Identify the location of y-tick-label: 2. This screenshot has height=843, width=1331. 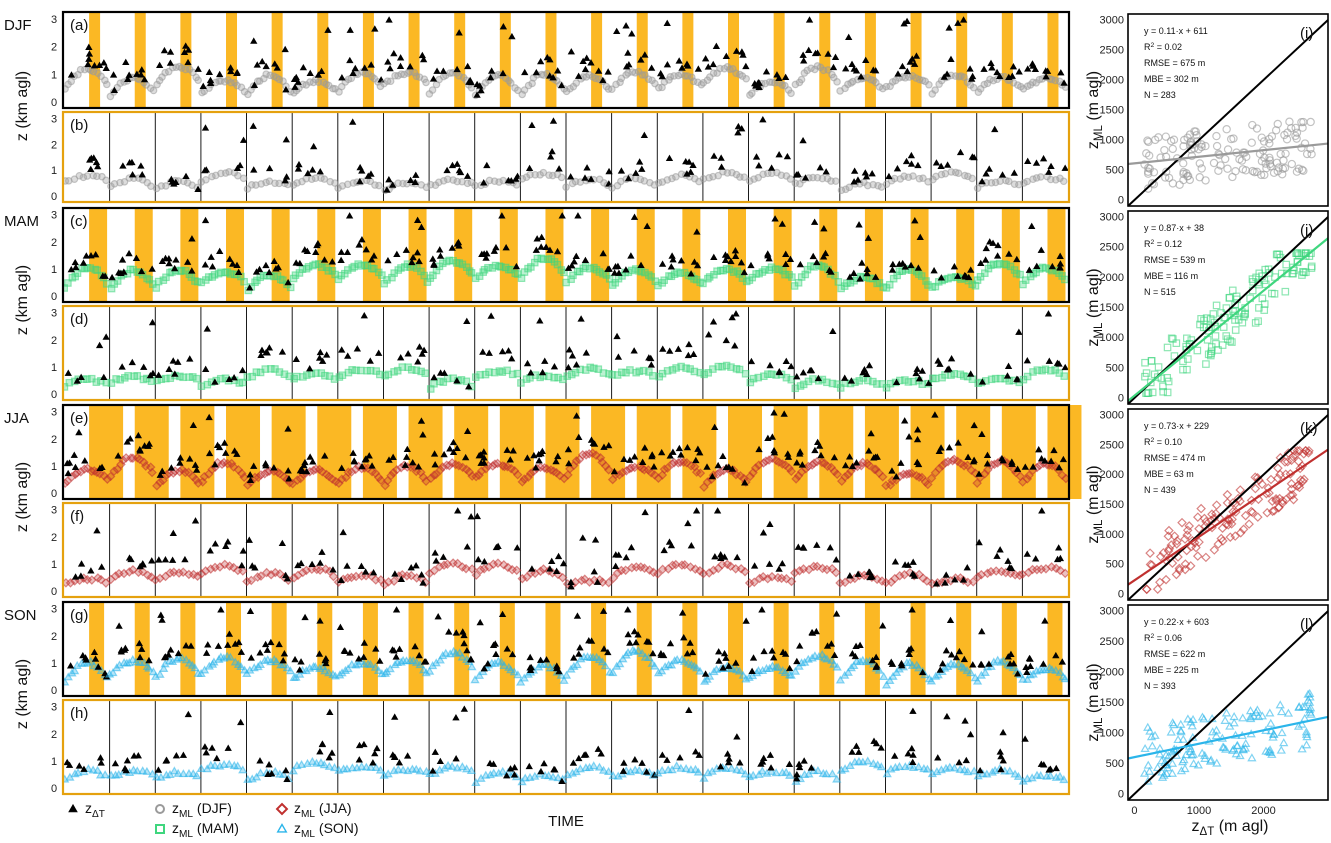
(54, 637).